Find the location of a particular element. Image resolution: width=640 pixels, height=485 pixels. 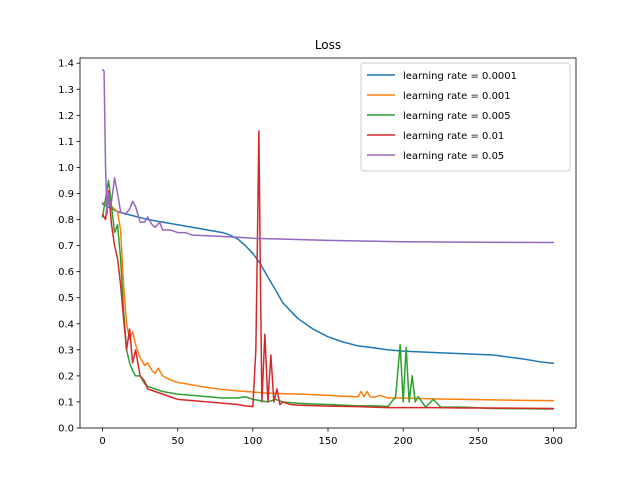

y-tick-label-13: 1.3 is located at coordinates (66, 90).